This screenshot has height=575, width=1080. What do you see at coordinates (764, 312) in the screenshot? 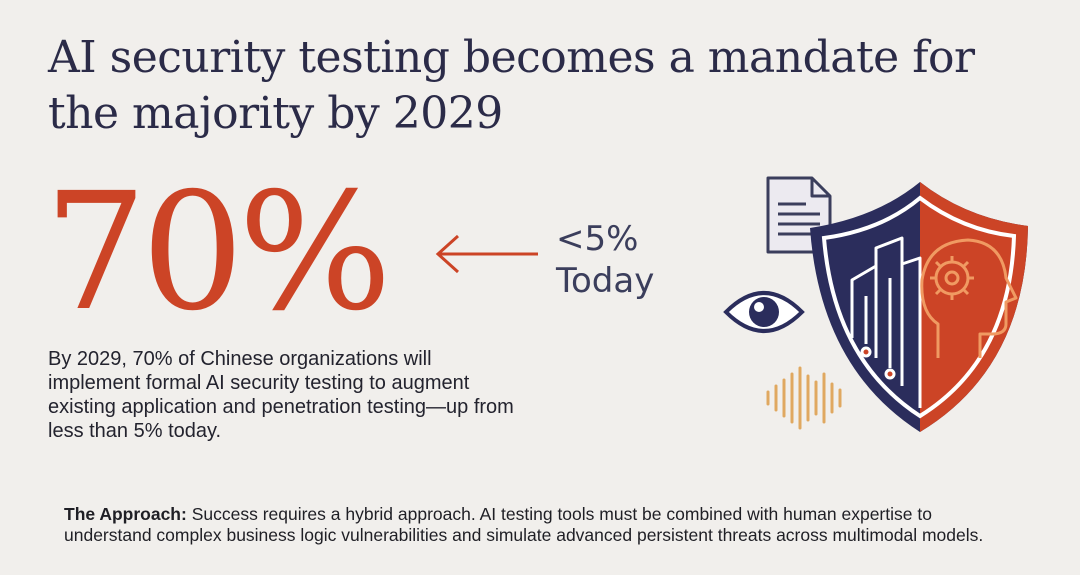
I see `eye-icon` at bounding box center [764, 312].